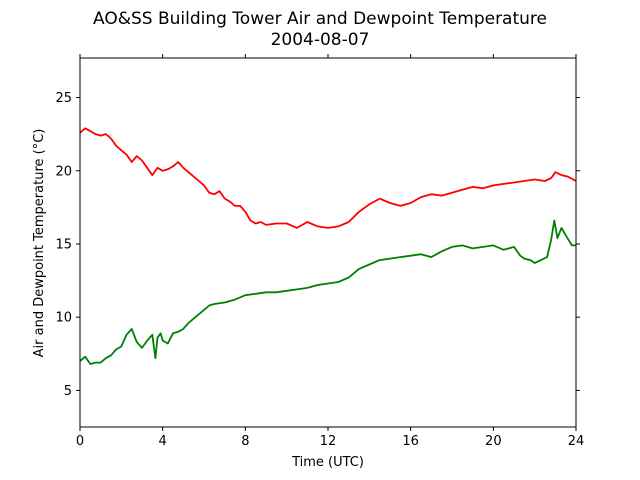  Describe the element at coordinates (163, 441) in the screenshot. I see `x-tick-label: 4` at that location.